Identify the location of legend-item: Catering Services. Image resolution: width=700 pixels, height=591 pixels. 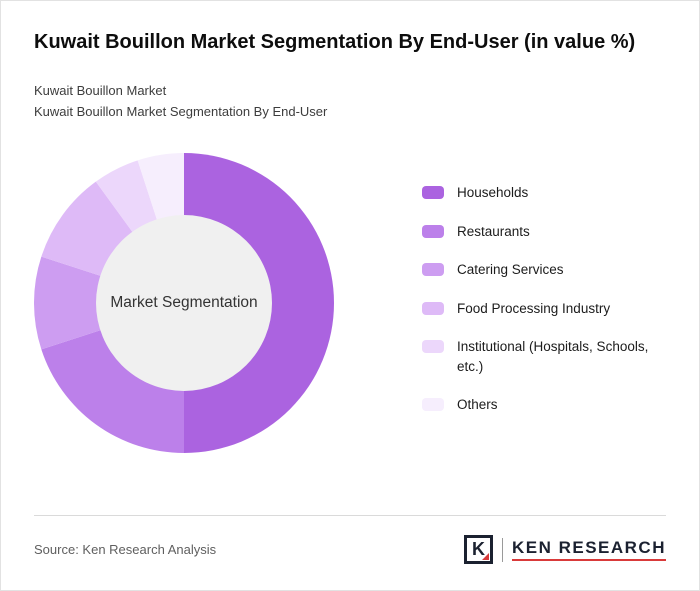
(544, 270).